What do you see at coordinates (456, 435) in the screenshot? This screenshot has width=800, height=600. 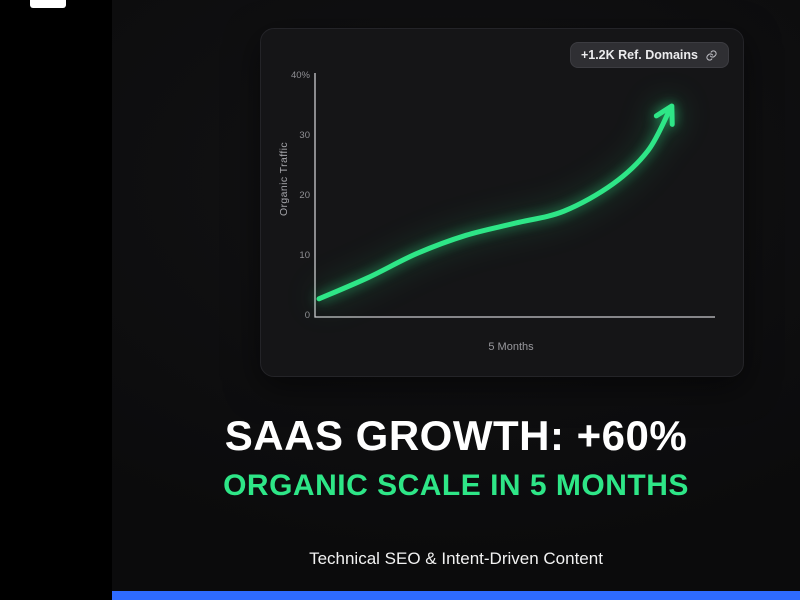 I see `headline-title: SAAS GROWTH: +60%` at bounding box center [456, 435].